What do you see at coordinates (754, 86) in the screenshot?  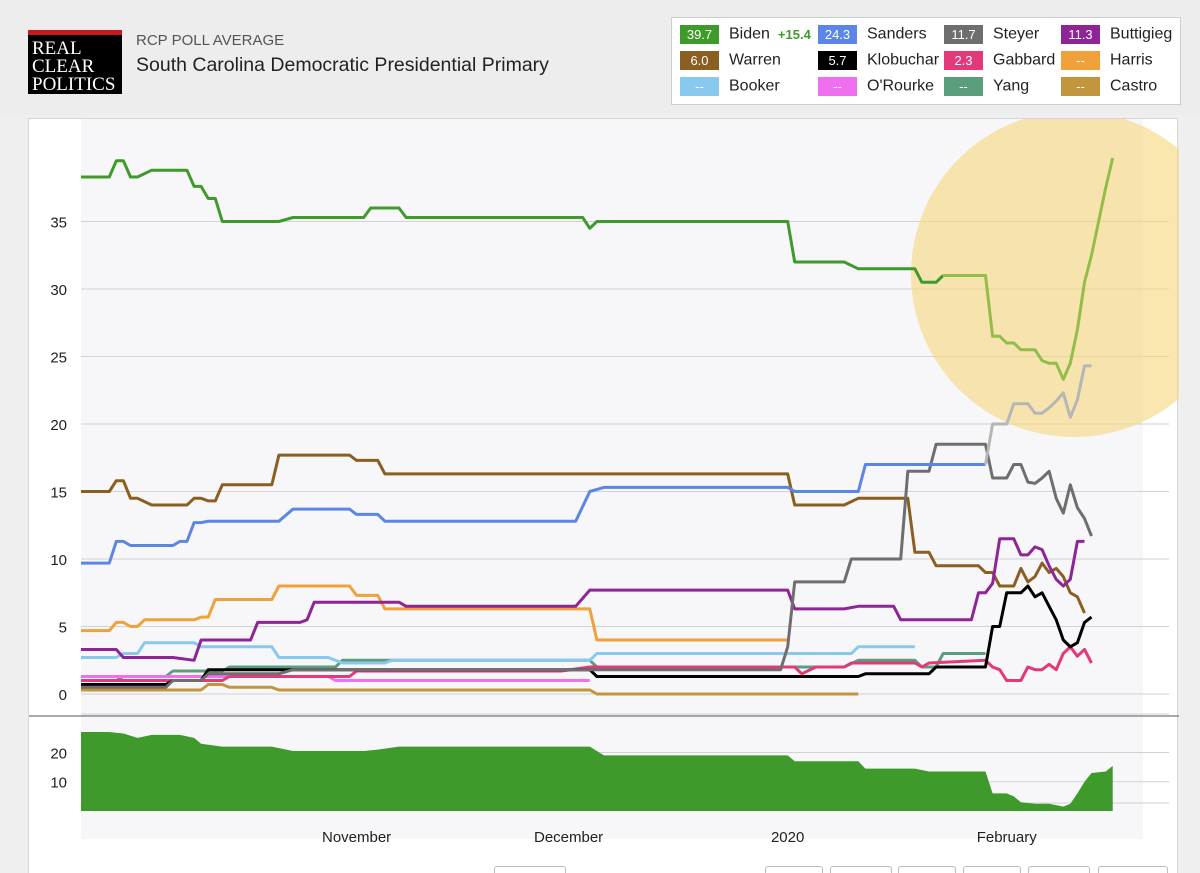 I see `legend-name: Booker` at bounding box center [754, 86].